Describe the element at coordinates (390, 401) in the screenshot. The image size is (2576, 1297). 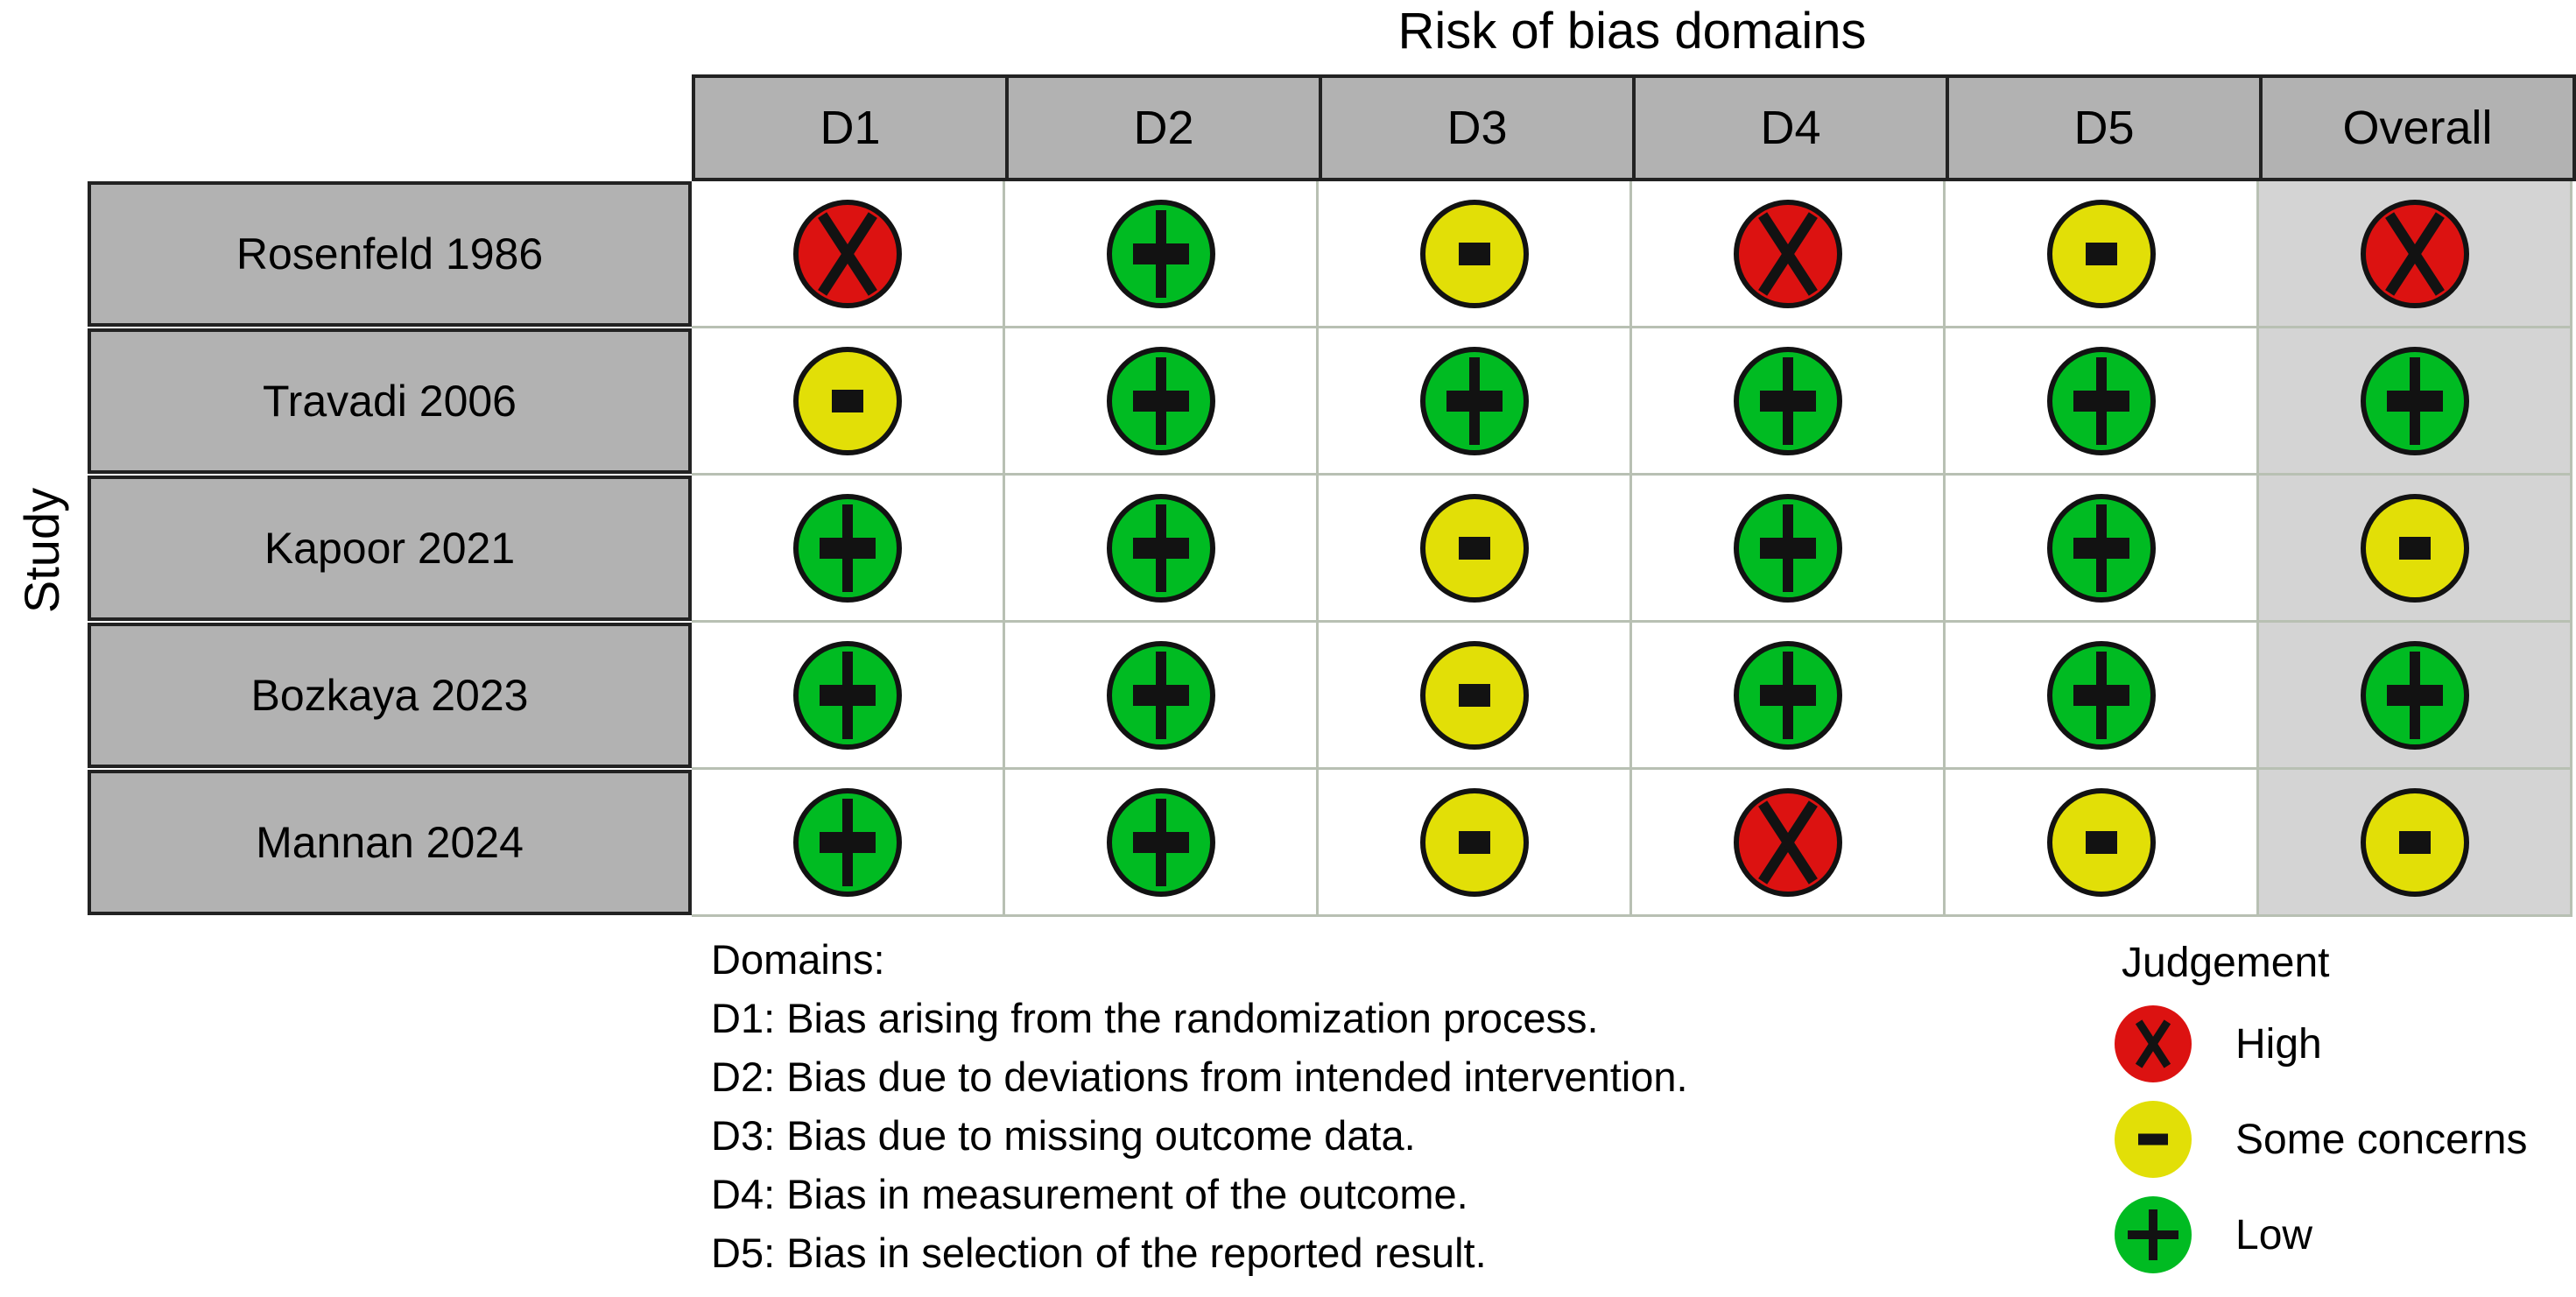
I see `study-label: Travadi 2006` at that location.